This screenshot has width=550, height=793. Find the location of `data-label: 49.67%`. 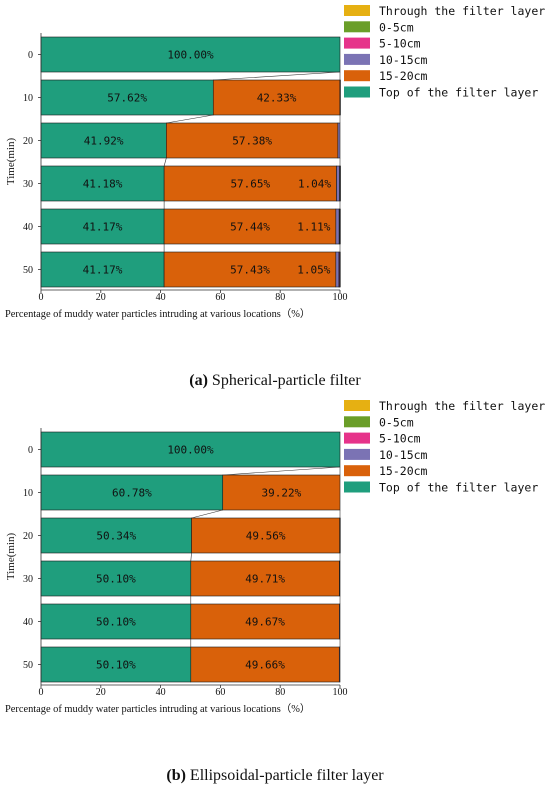

data-label: 49.67% is located at coordinates (265, 622).